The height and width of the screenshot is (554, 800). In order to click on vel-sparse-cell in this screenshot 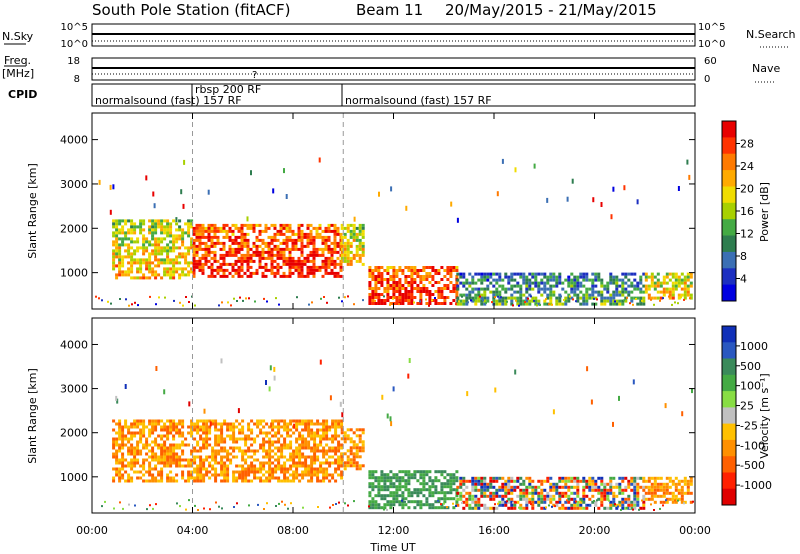, I will do `click(340, 404)`.